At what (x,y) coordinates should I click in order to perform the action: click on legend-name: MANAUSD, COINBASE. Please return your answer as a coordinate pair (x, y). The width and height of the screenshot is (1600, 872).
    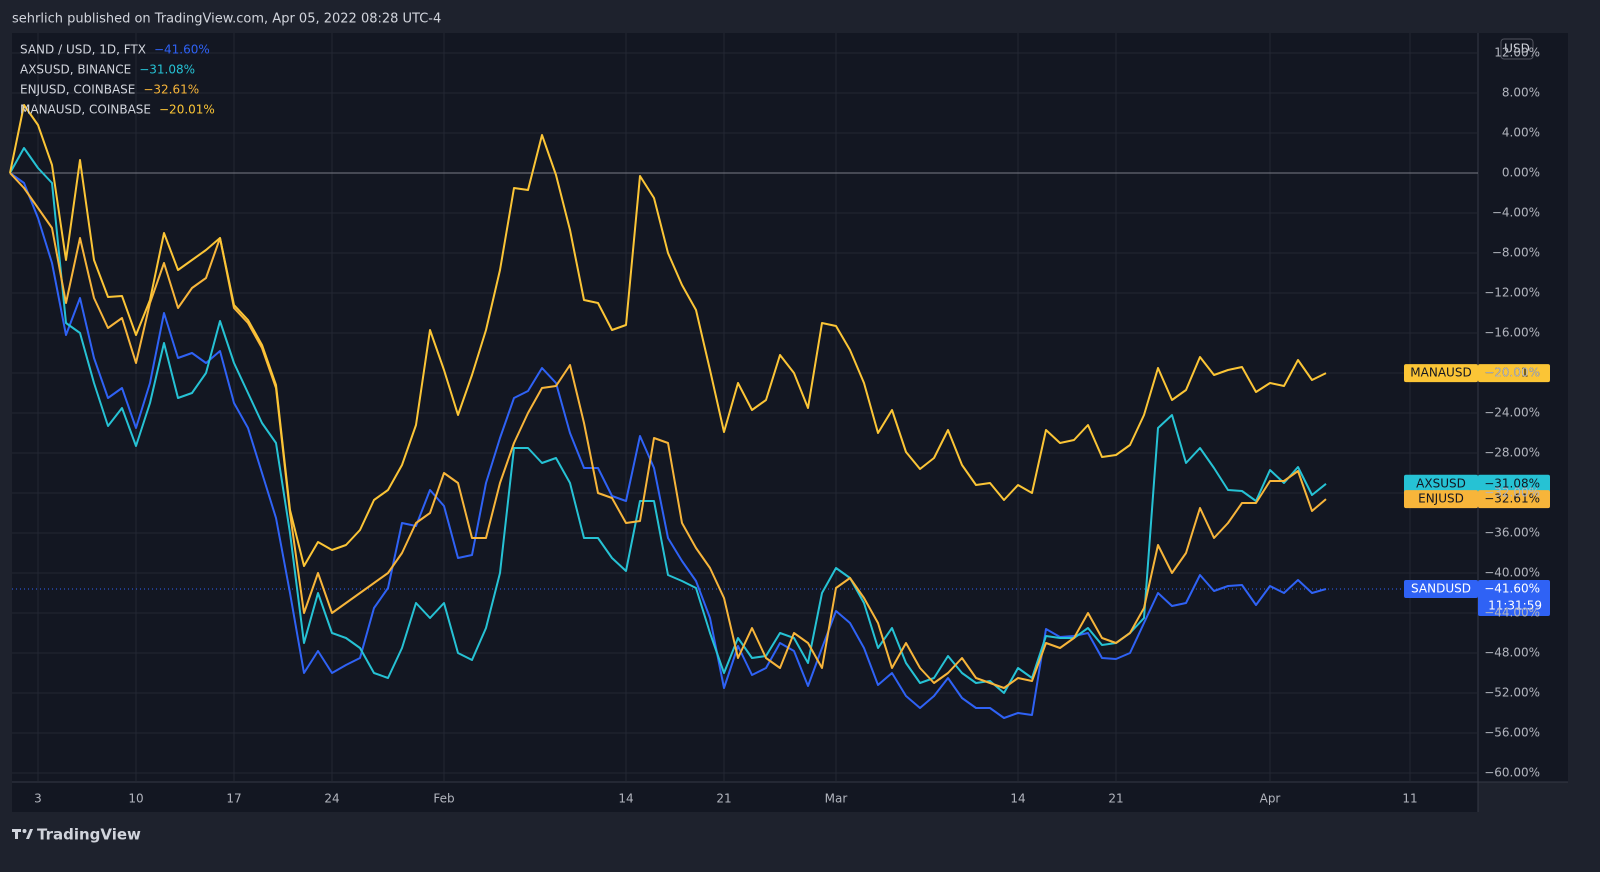
    Looking at the image, I should click on (85, 110).